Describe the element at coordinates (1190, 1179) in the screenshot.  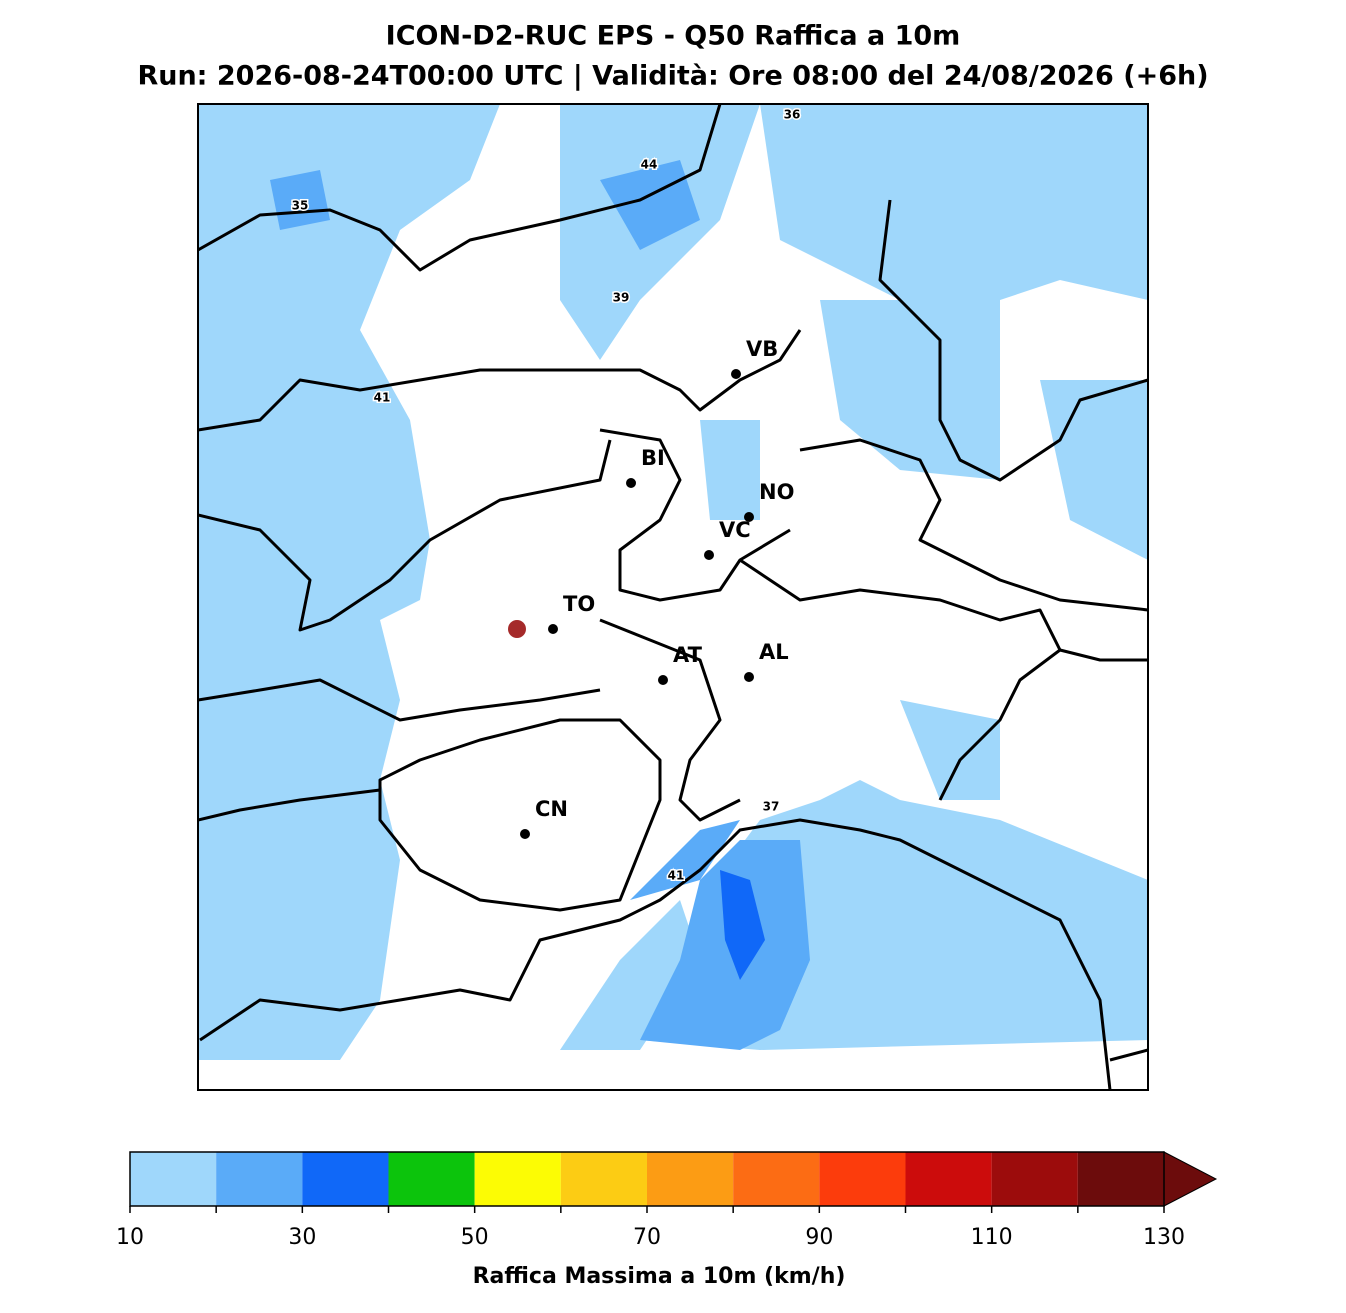
I see `colorbar-extend` at that location.